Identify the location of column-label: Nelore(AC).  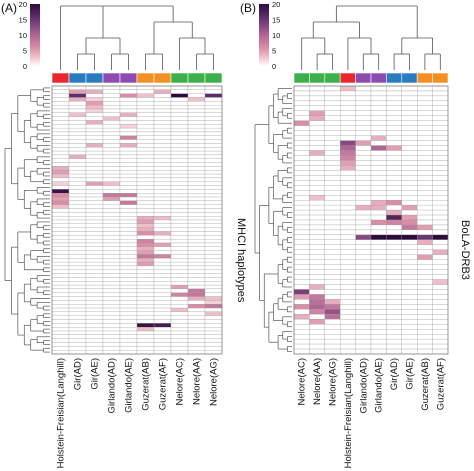
(180, 382).